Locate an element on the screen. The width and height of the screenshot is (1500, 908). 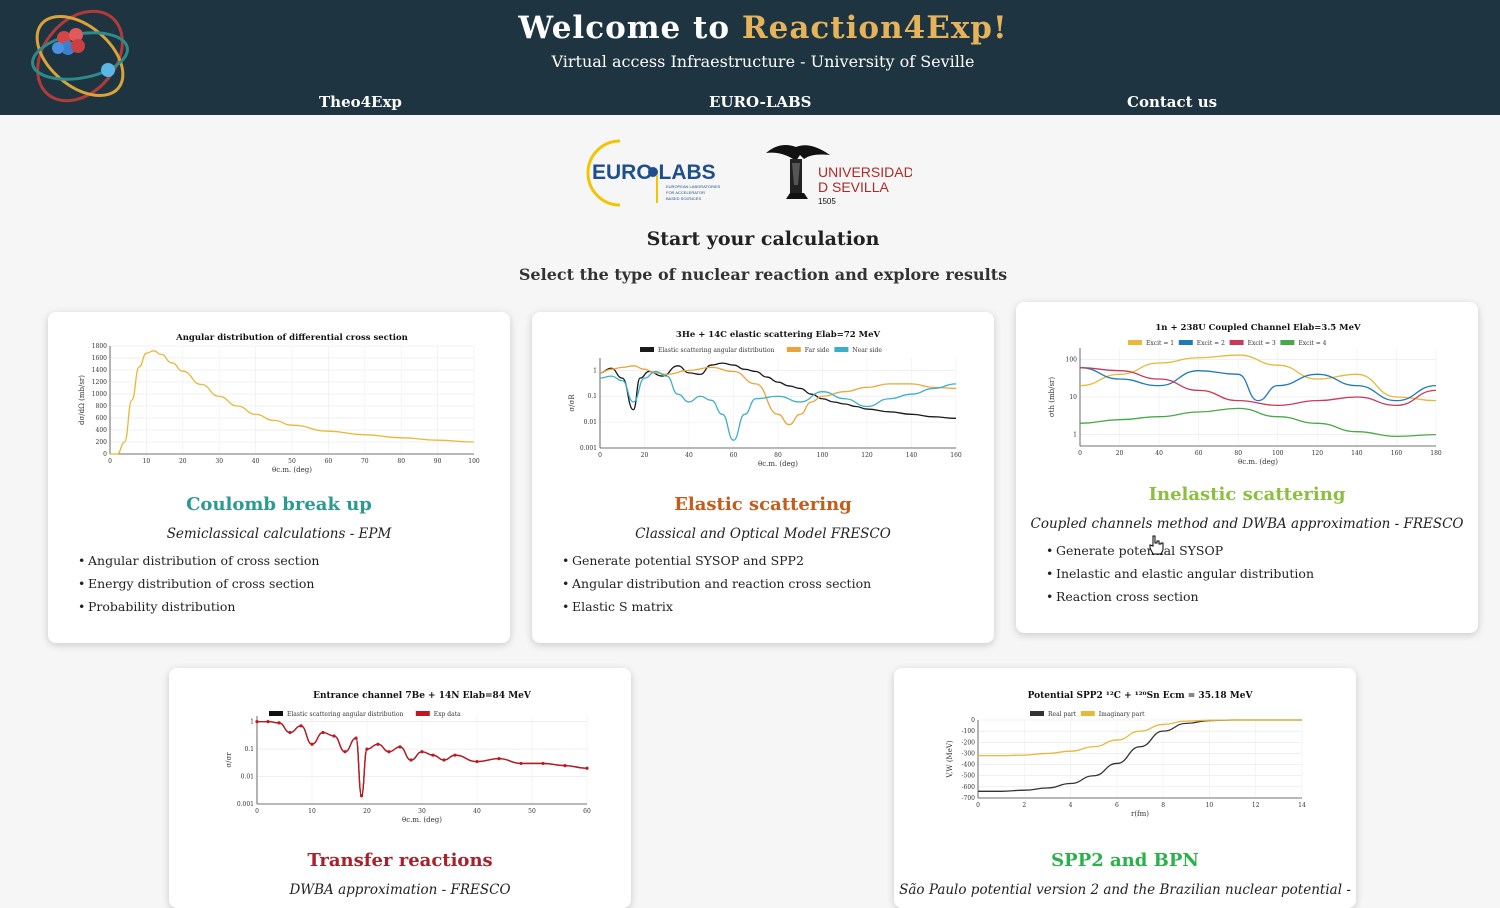
y-axis-label: σ/σR is located at coordinates (572, 403).